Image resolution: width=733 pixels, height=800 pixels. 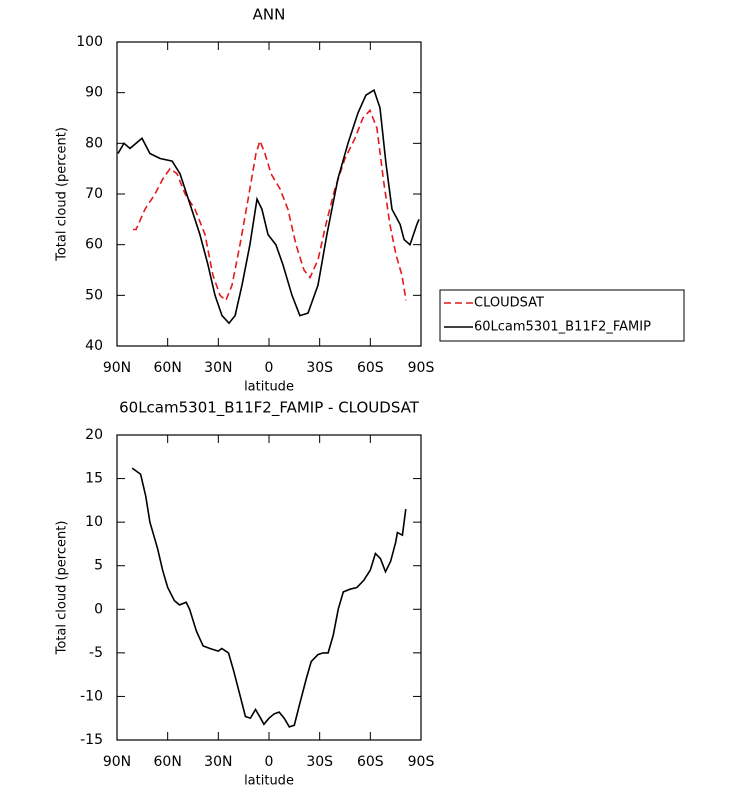 I want to click on y-tick-label: -5, so click(x=96, y=653).